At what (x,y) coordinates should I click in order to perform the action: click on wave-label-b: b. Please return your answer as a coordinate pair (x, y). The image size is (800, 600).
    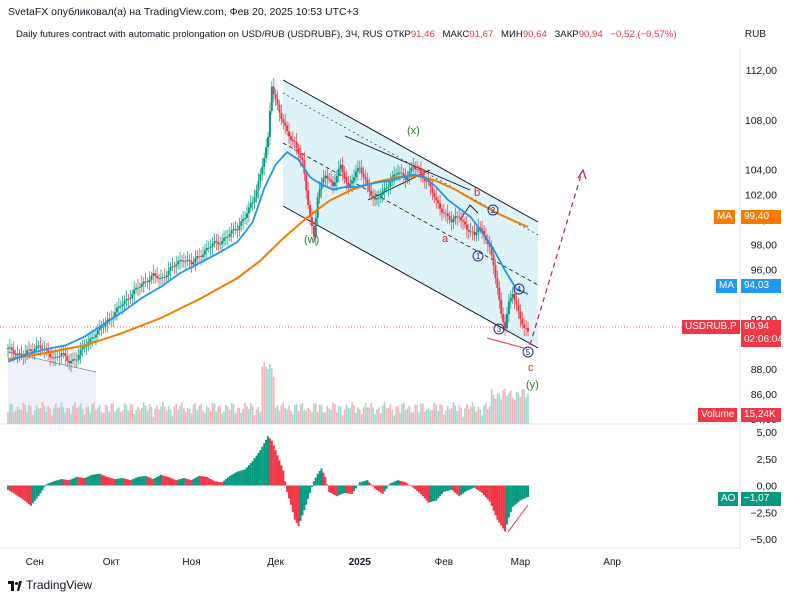
    Looking at the image, I should click on (477, 193).